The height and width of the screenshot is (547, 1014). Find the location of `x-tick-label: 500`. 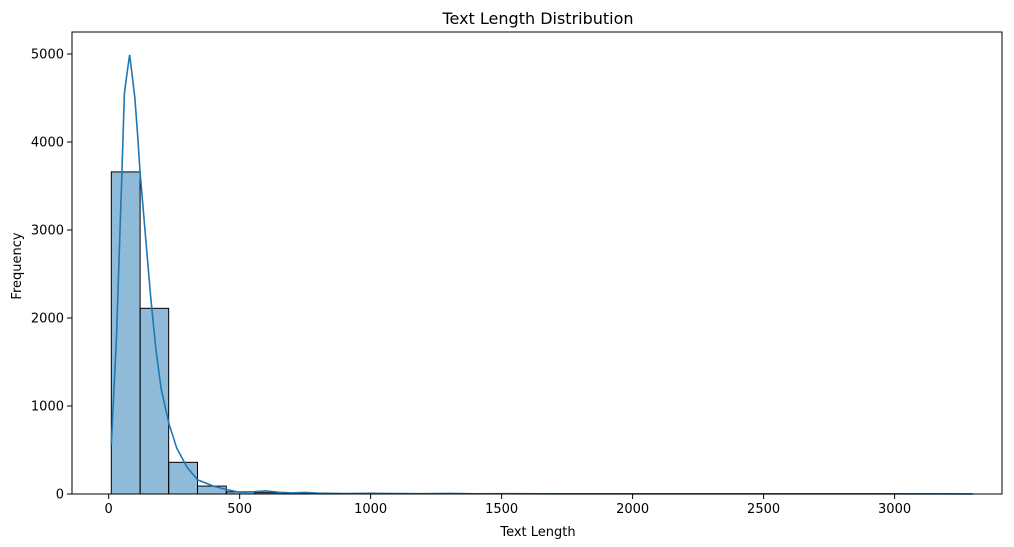

x-tick-label: 500 is located at coordinates (239, 509).